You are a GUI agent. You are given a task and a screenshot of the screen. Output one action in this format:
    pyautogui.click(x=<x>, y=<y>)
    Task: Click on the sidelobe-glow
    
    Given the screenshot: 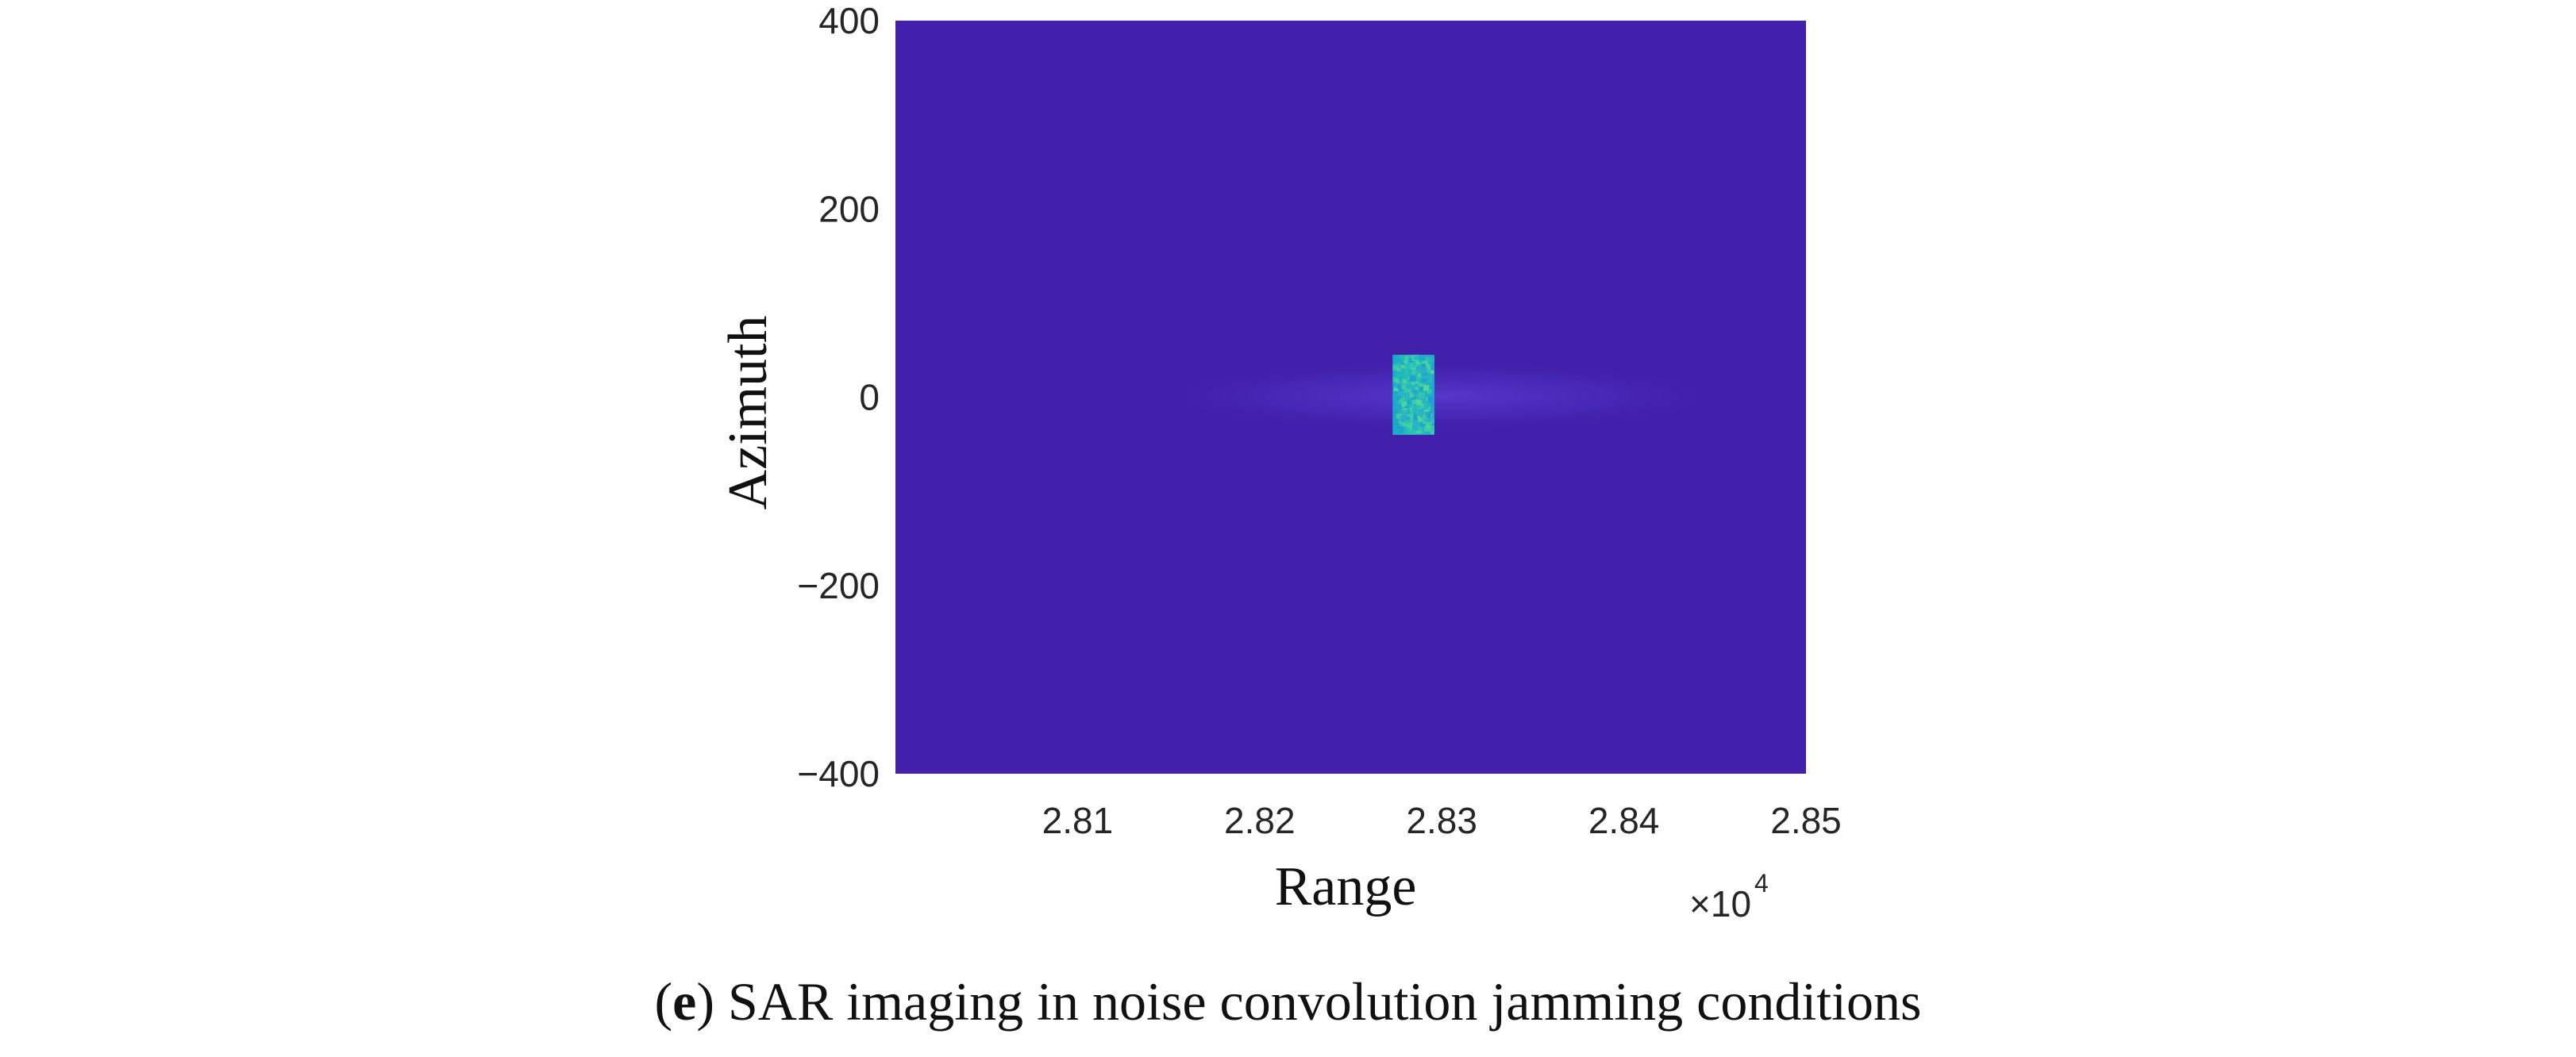 What is the action you would take?
    pyautogui.click(x=1442, y=395)
    